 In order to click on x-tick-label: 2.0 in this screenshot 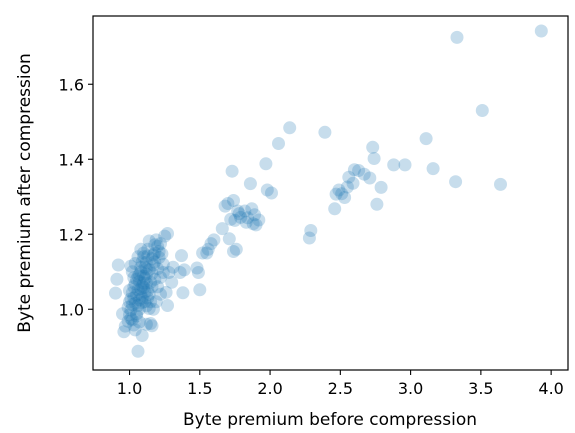, I will do `click(269, 388)`.